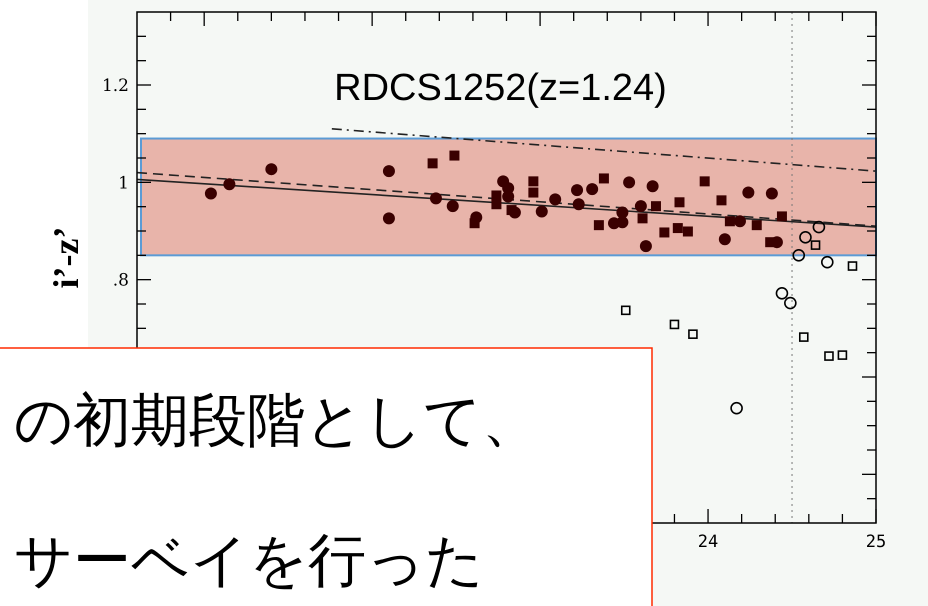 The image size is (928, 606). Describe the element at coordinates (500, 88) in the screenshot. I see `text: RDCS1252(z=1.24)` at that location.